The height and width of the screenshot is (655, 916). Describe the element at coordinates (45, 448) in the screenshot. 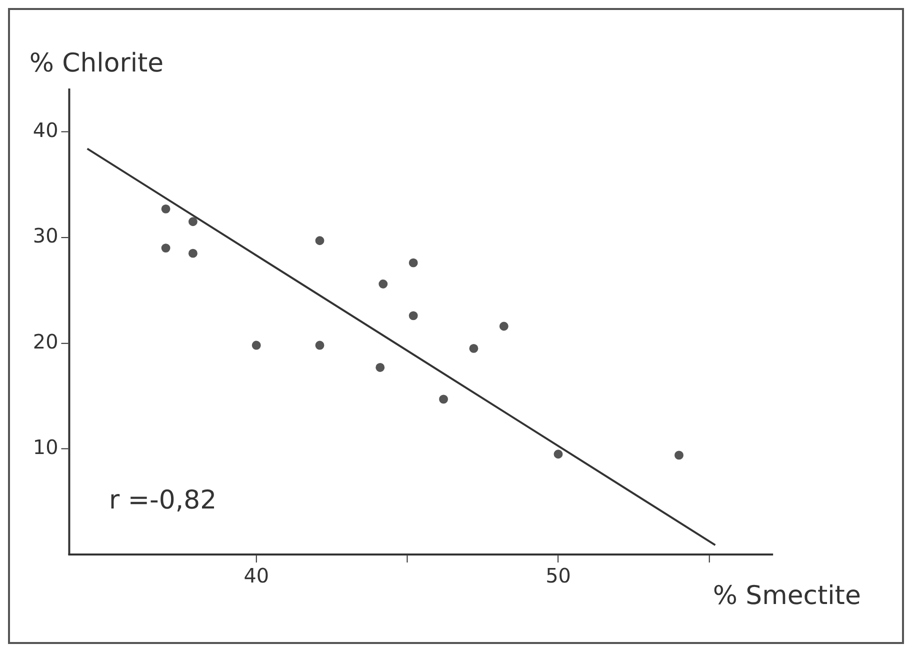

I see `y-tick-label: 10` at that location.